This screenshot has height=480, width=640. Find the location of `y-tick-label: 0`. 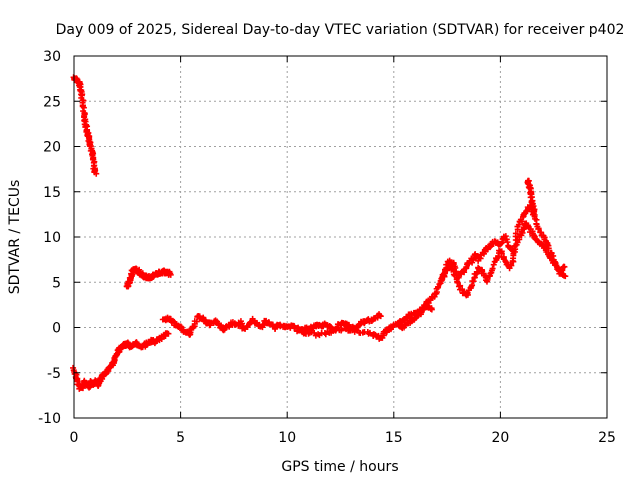

y-tick-label: 0 is located at coordinates (56, 329).